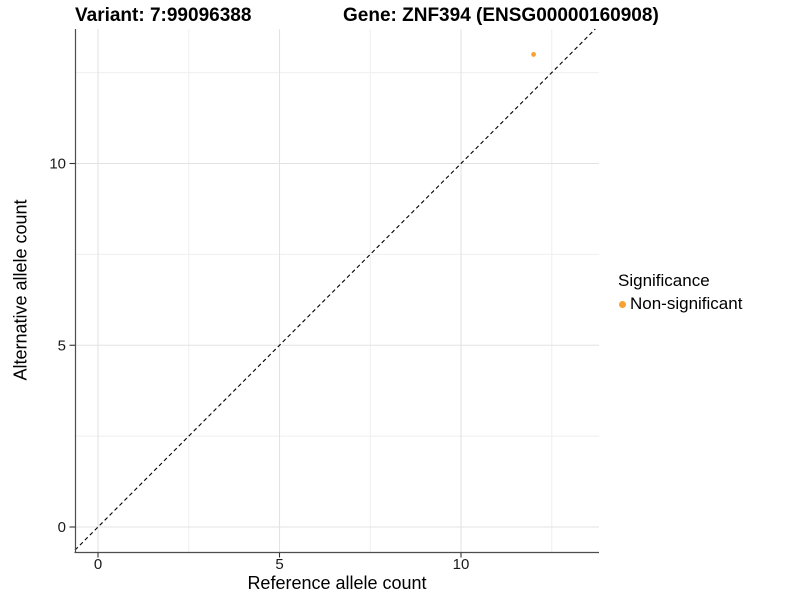 The image size is (800, 600). Describe the element at coordinates (533, 54) in the screenshot. I see `data-point` at that location.